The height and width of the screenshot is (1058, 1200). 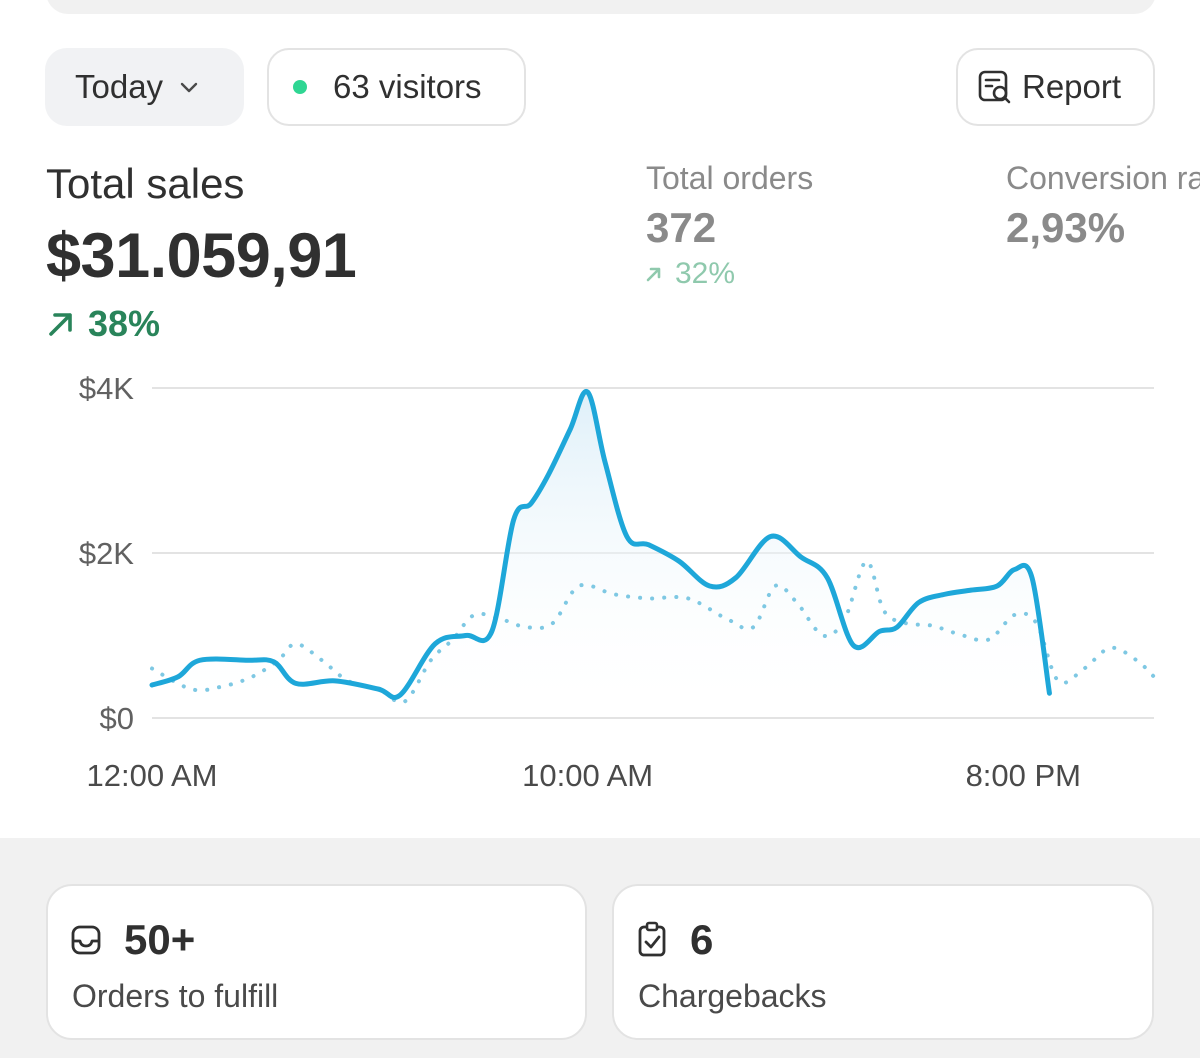 I want to click on chevron-down-icon, so click(x=189, y=87).